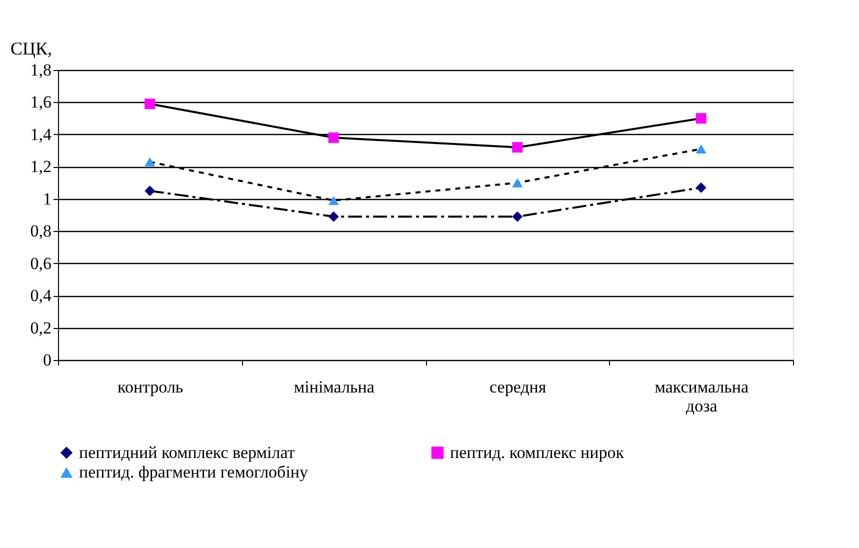 The height and width of the screenshot is (548, 859). Describe the element at coordinates (41, 70) in the screenshot. I see `y-tick-label: 1,8` at that location.